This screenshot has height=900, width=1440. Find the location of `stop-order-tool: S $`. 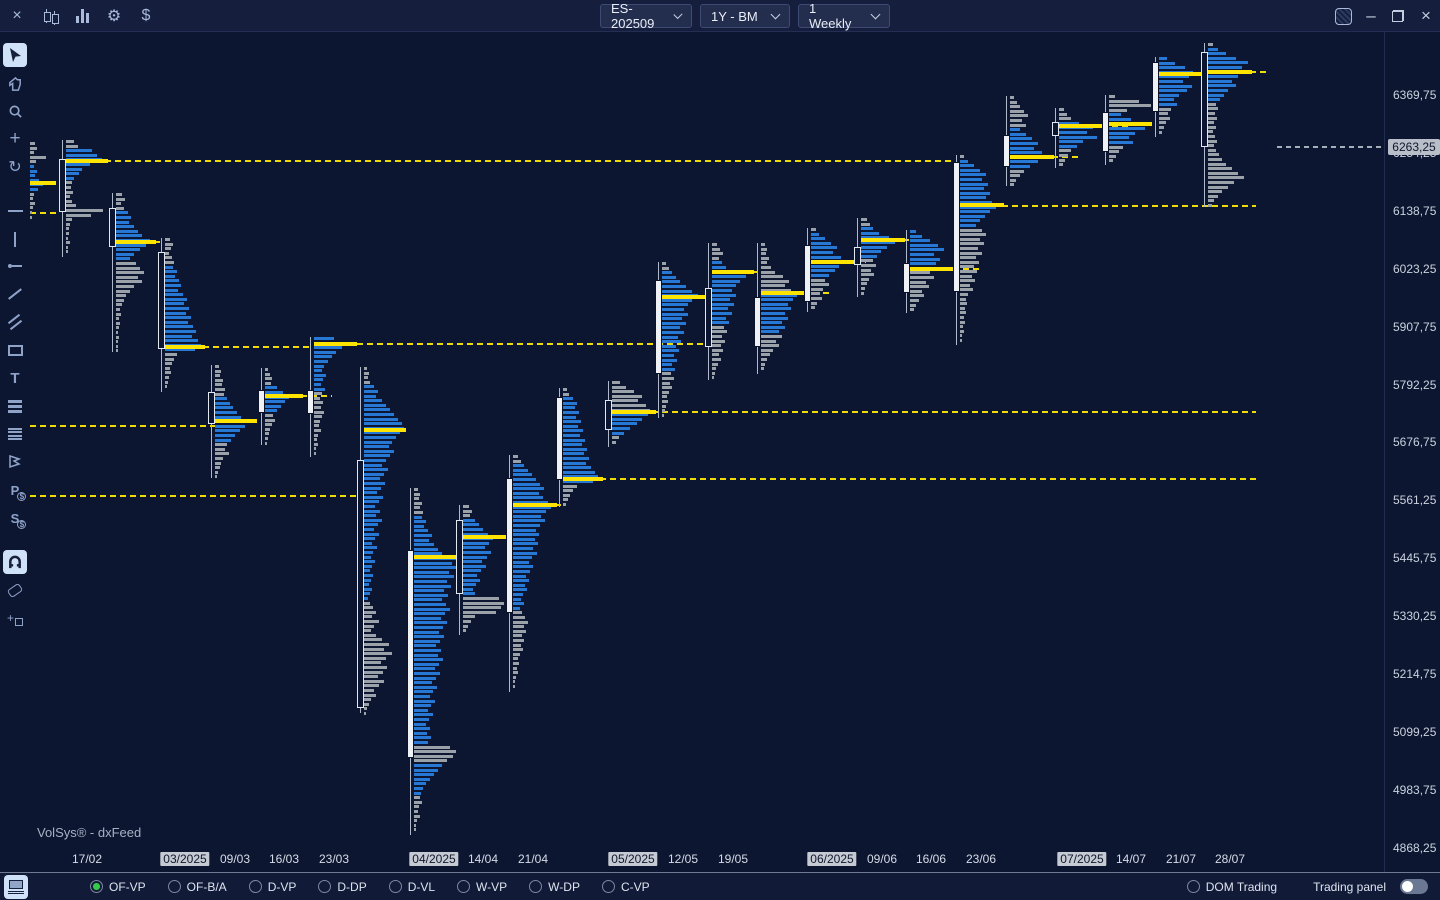

stop-order-tool: S $ is located at coordinates (15, 518).